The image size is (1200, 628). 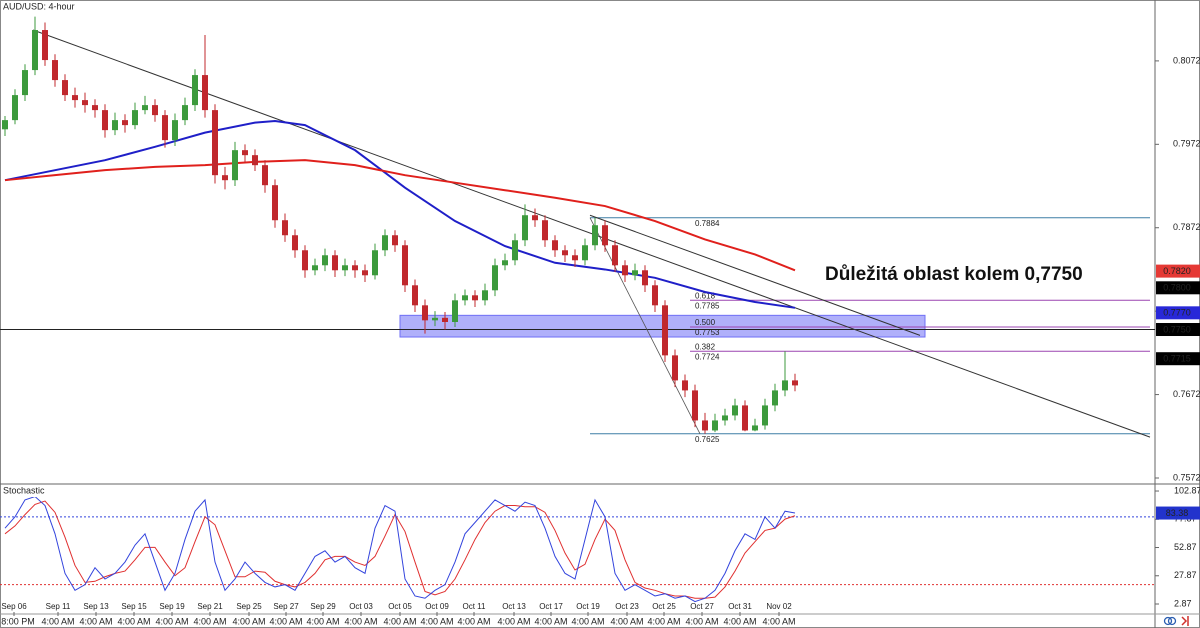 What do you see at coordinates (1177, 513) in the screenshot?
I see `stoch-current-label: 83.38` at bounding box center [1177, 513].